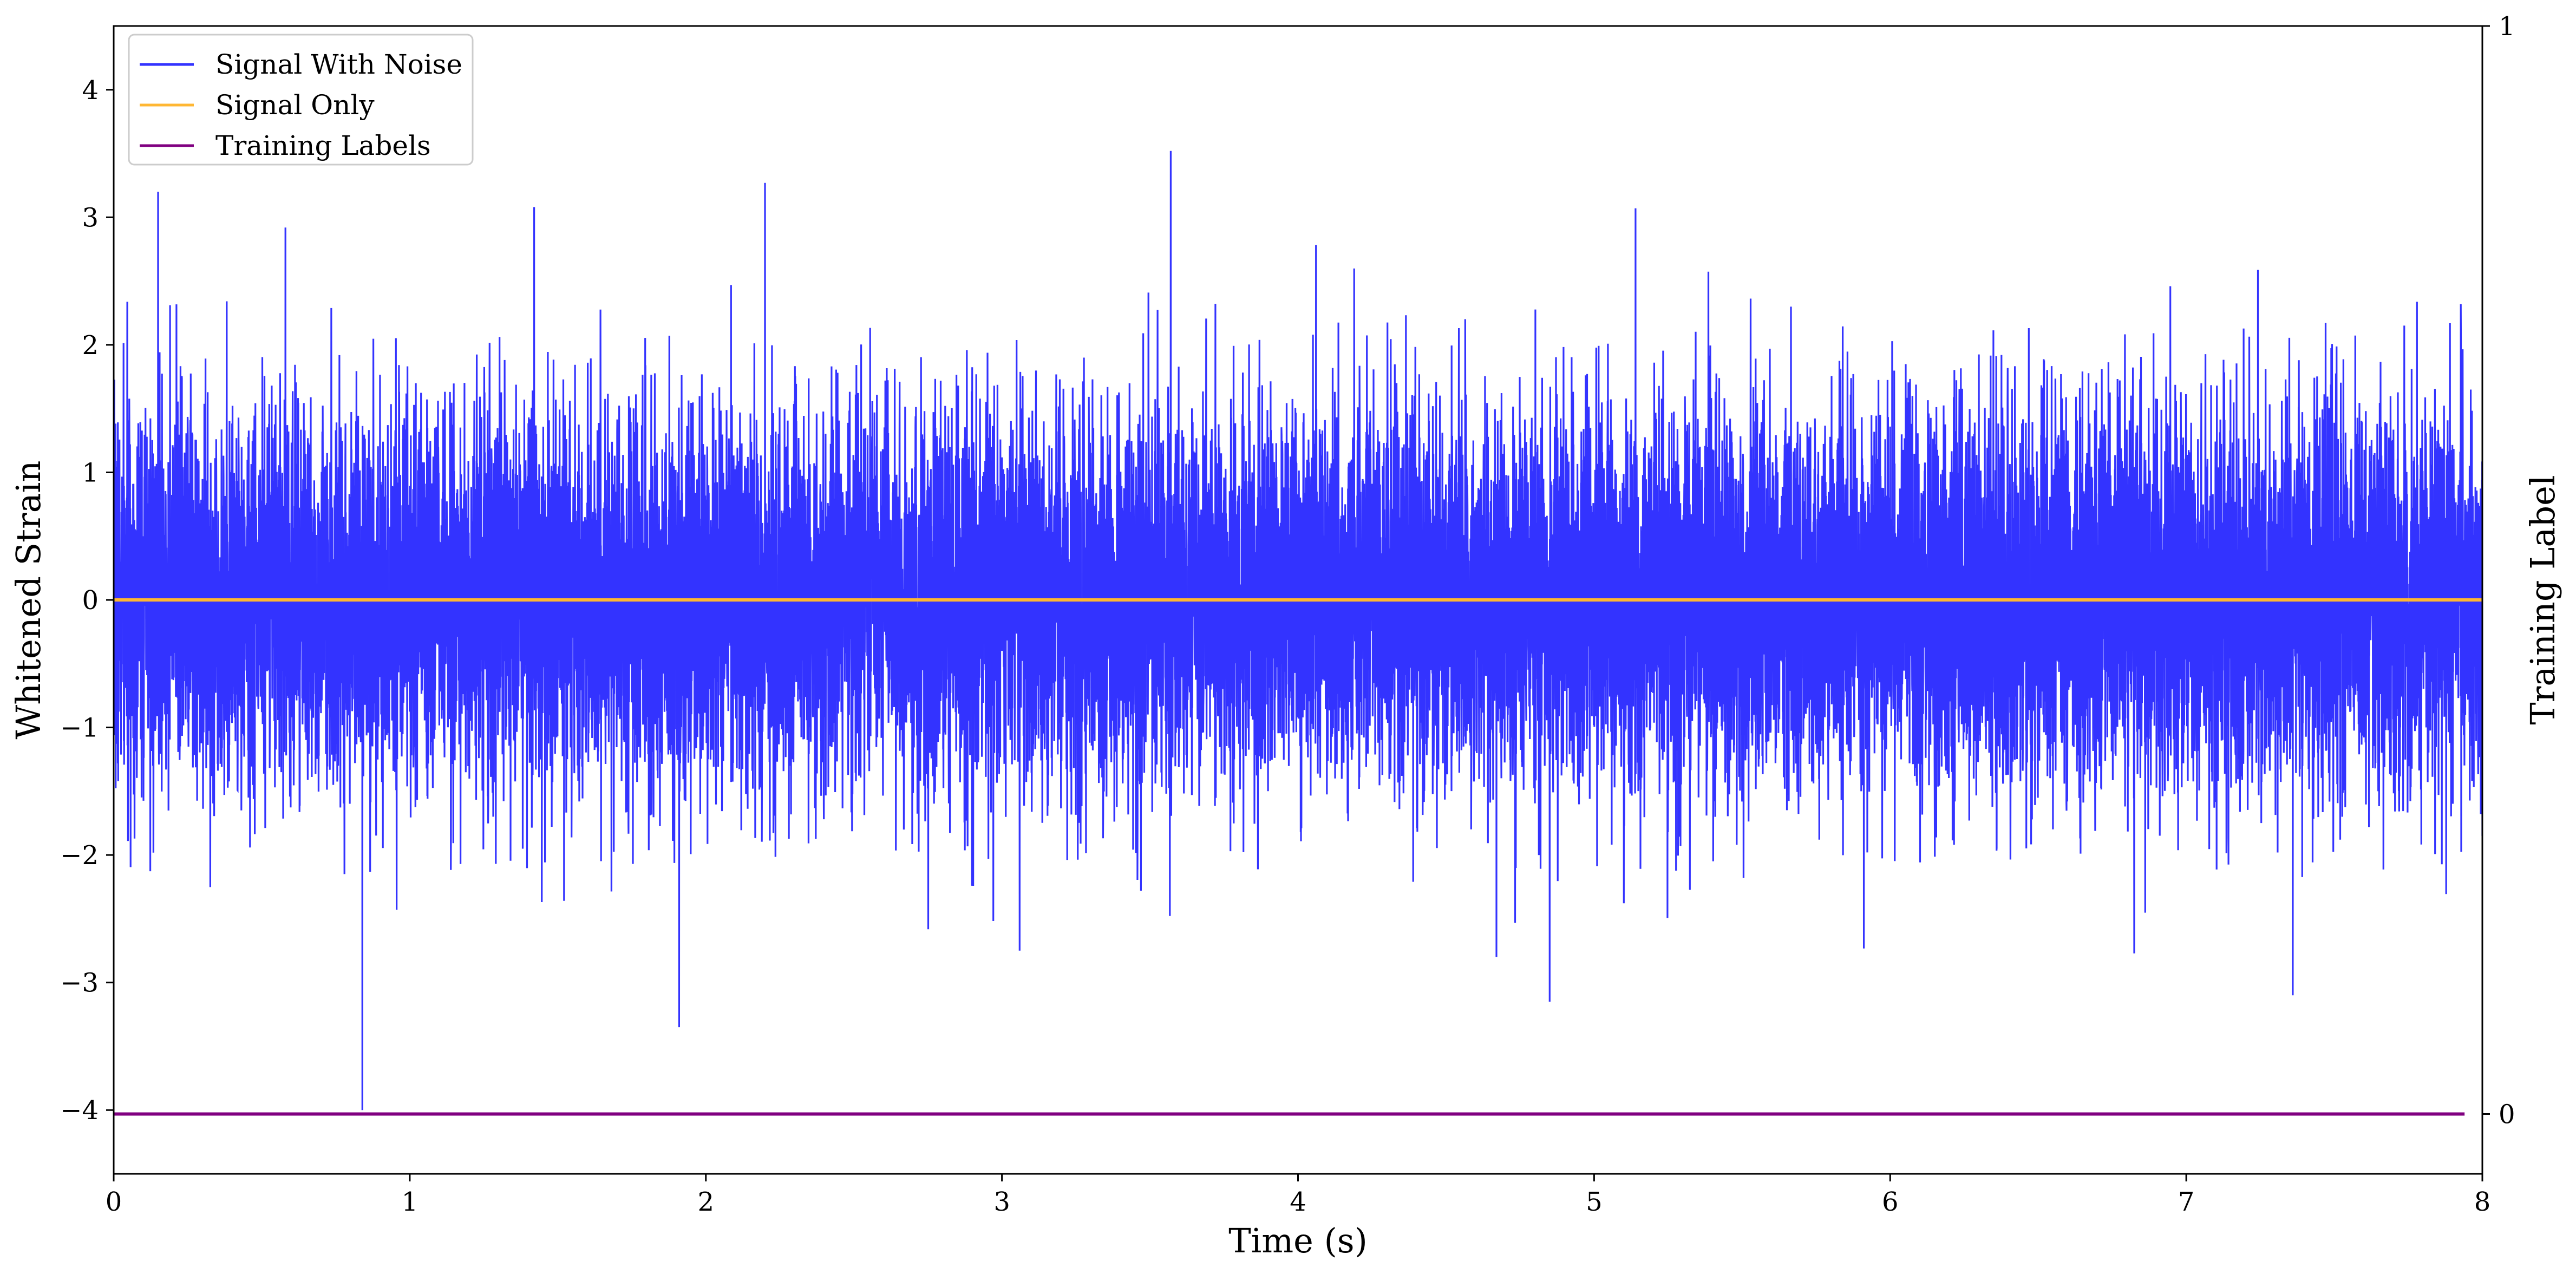  What do you see at coordinates (1298, 1240) in the screenshot?
I see `x-axis-title: Time (s)` at bounding box center [1298, 1240].